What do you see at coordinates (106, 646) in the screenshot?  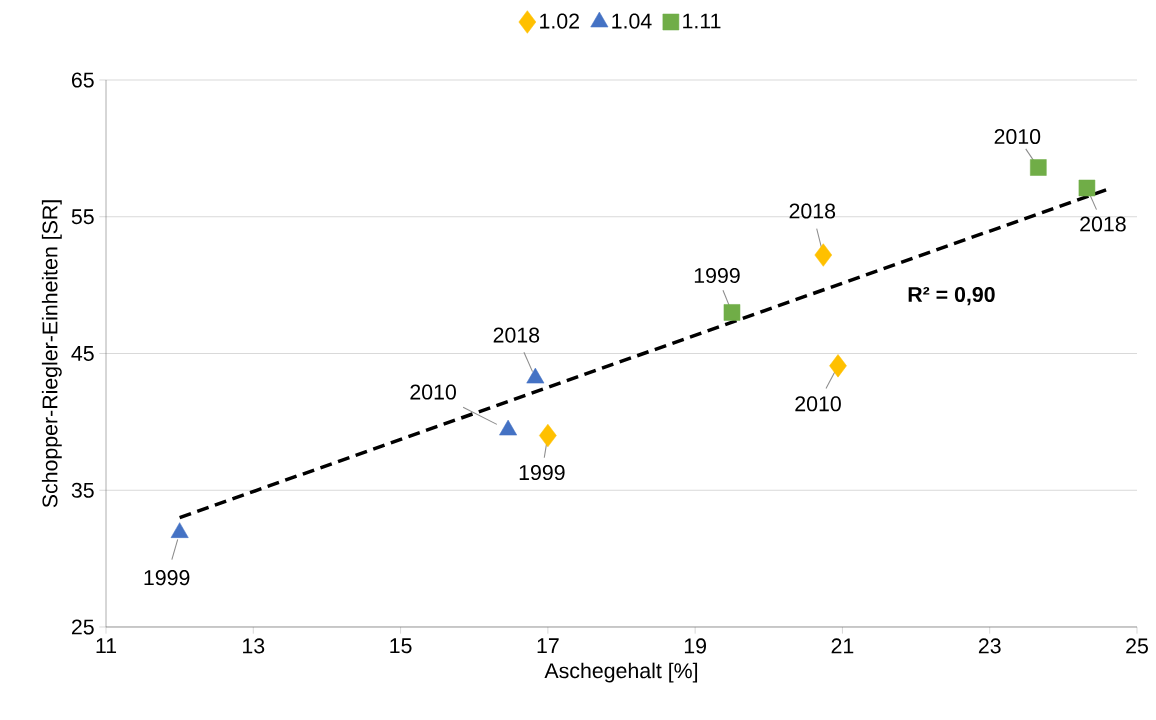 I see `x-tick-label: 11` at bounding box center [106, 646].